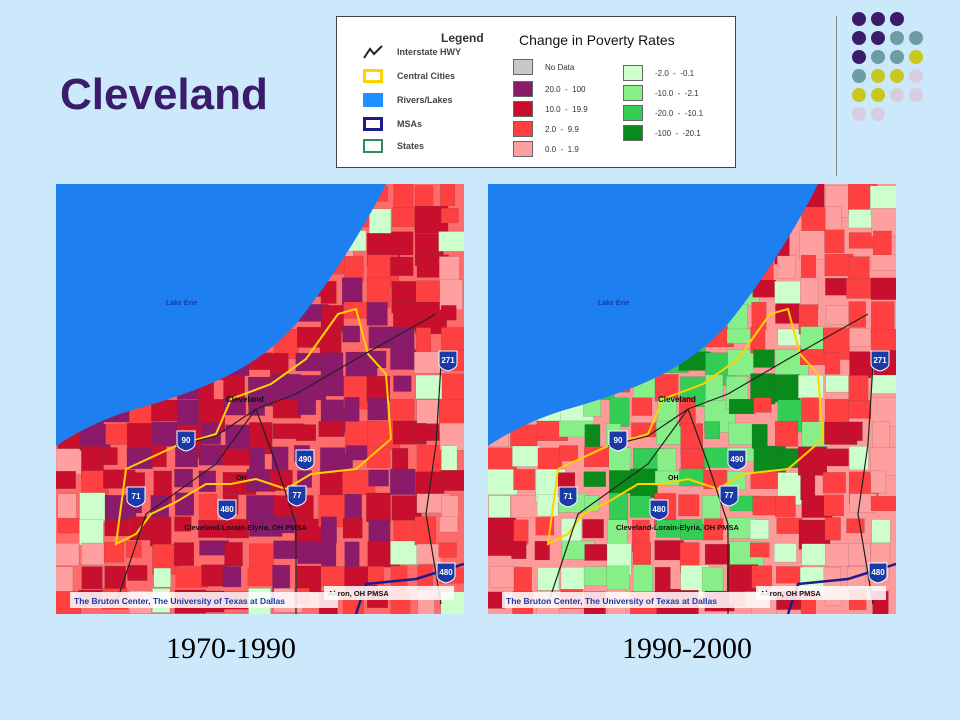 The width and height of the screenshot is (960, 720). I want to click on map-period-label-2: 1990-2000, so click(687, 648).